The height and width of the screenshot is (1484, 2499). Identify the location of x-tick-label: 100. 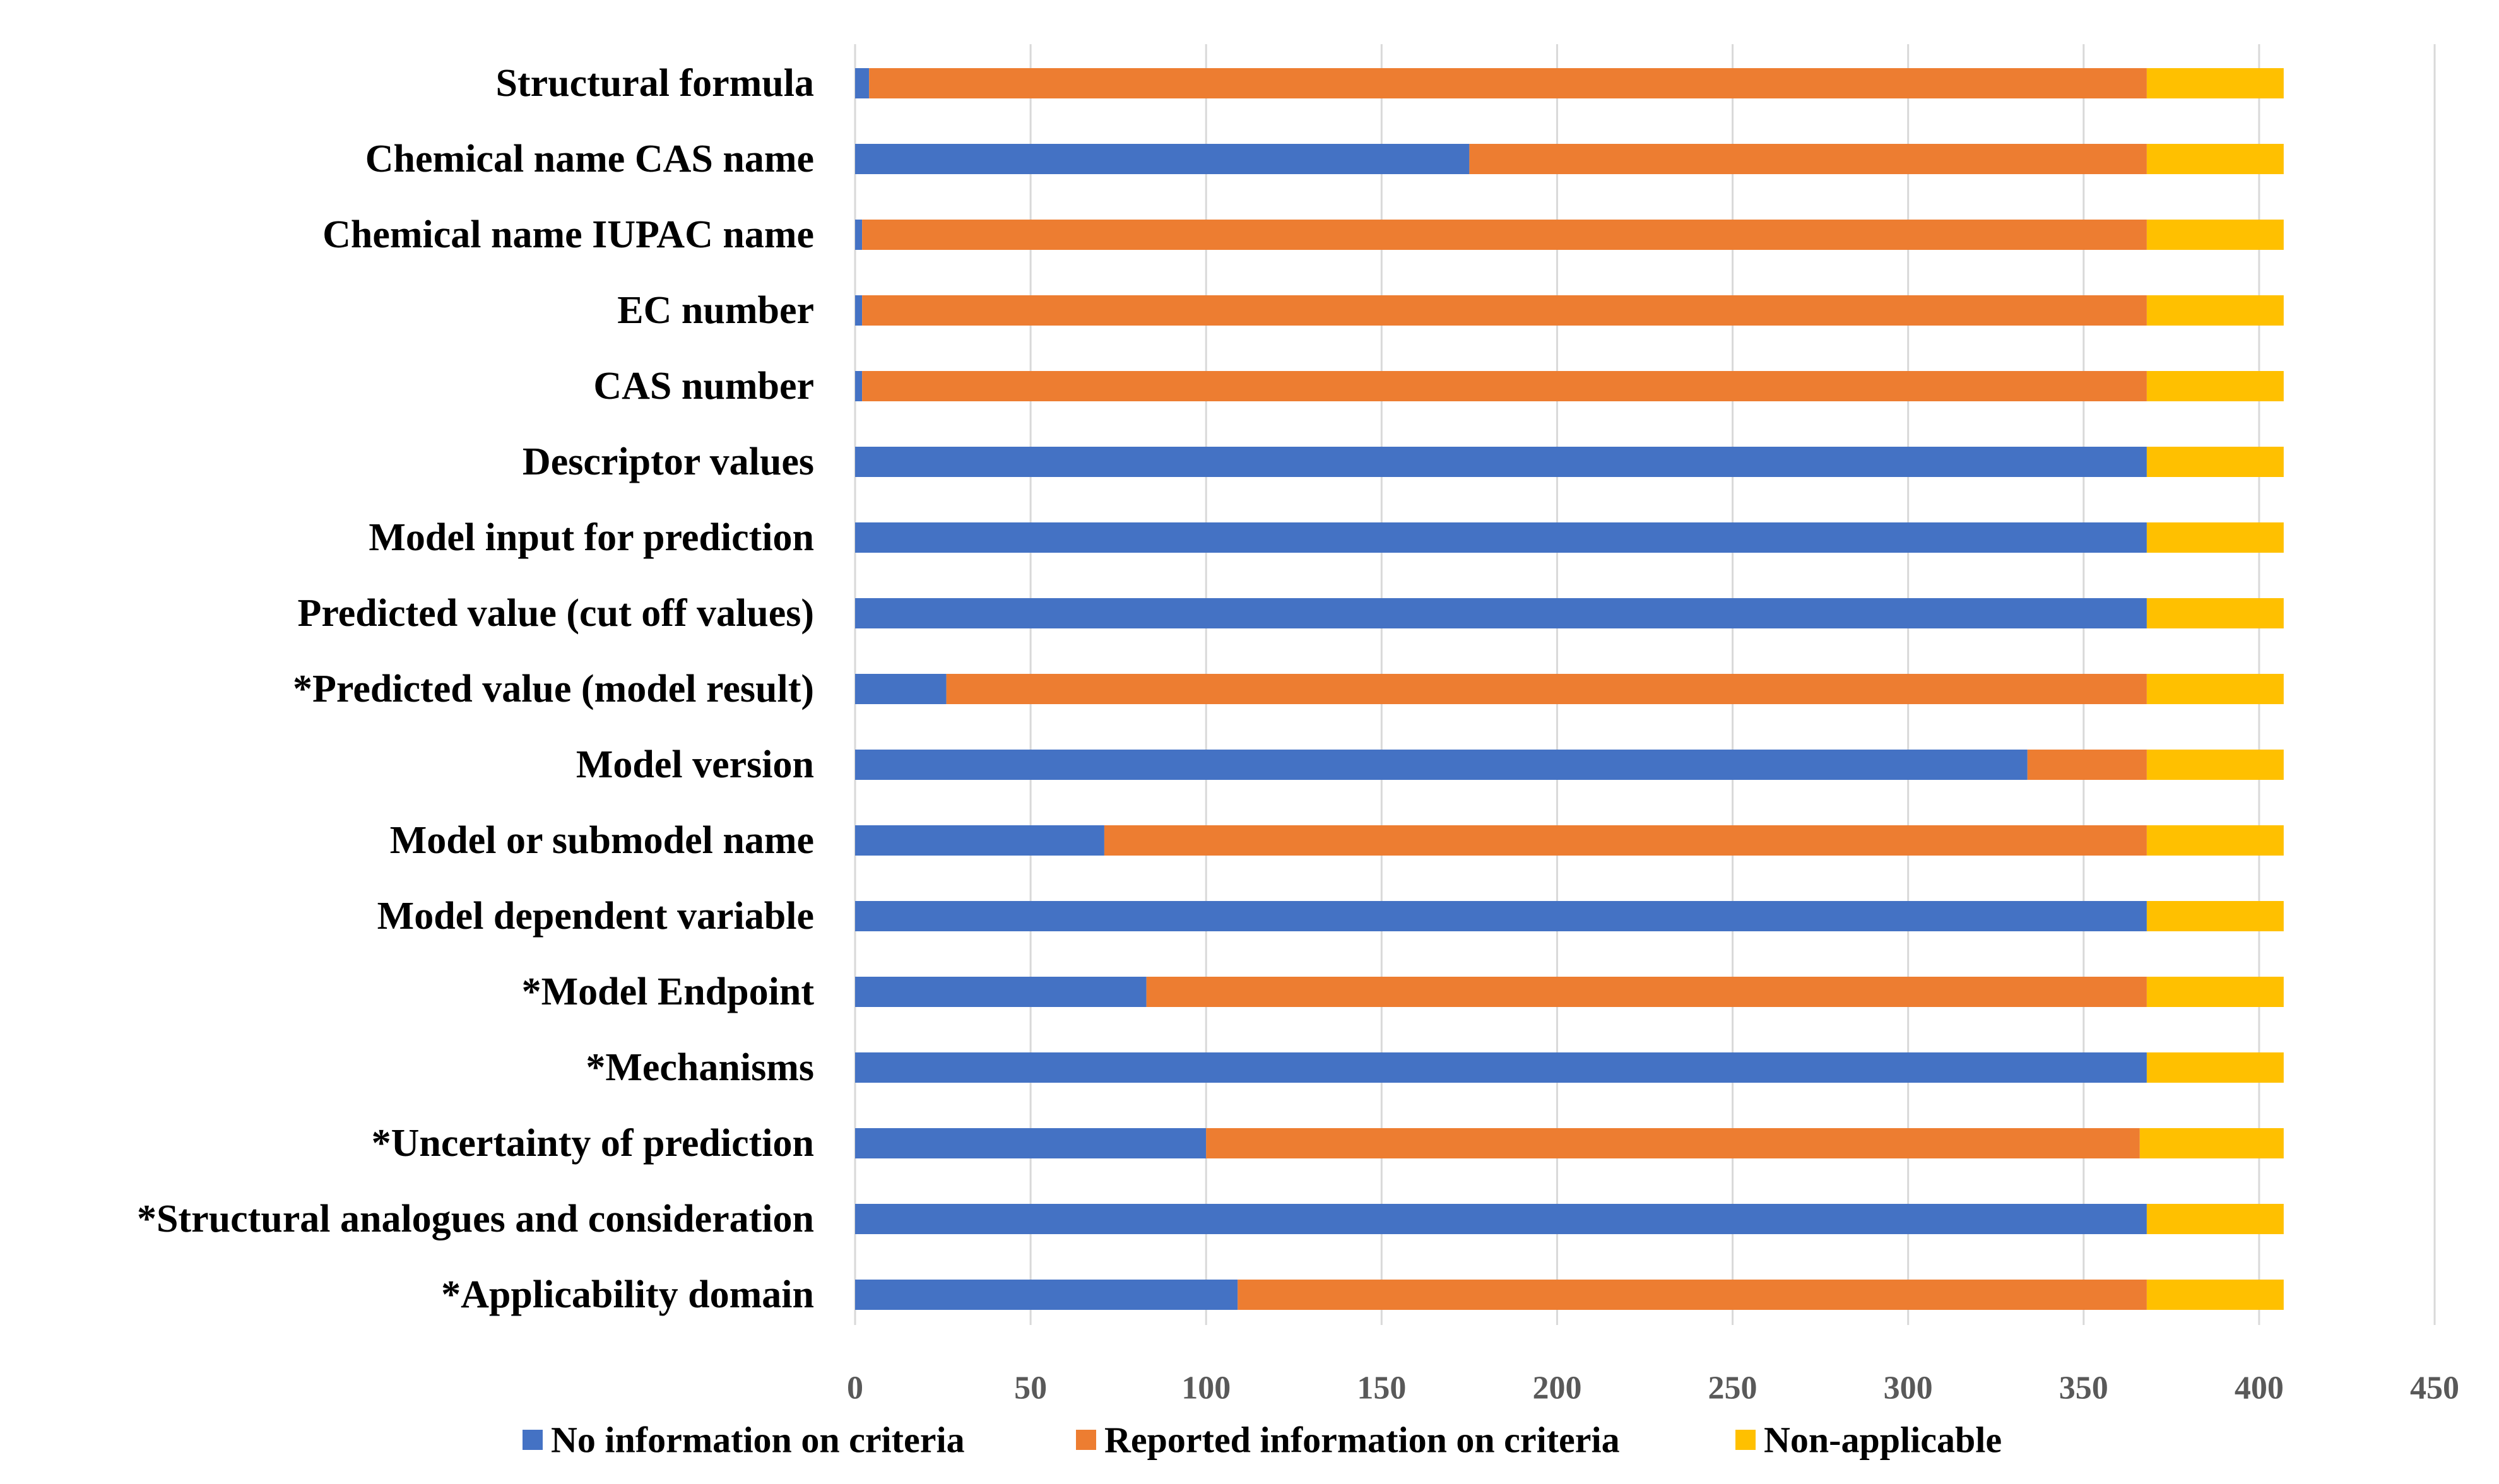
(1206, 1388).